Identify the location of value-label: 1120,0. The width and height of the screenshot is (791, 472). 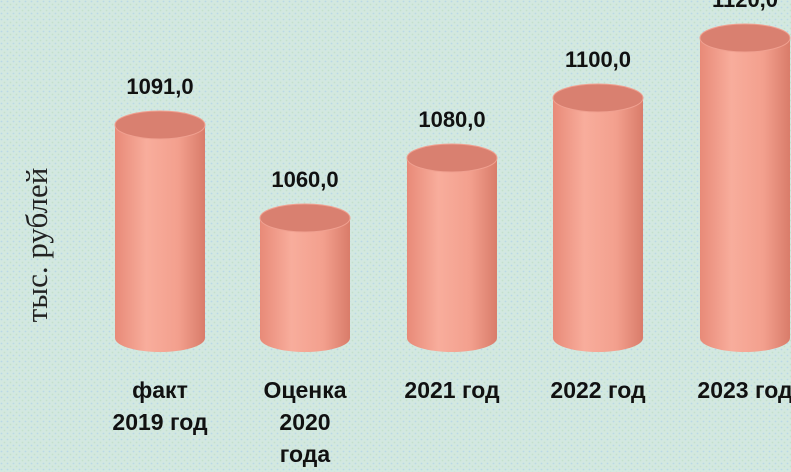
(745, 6).